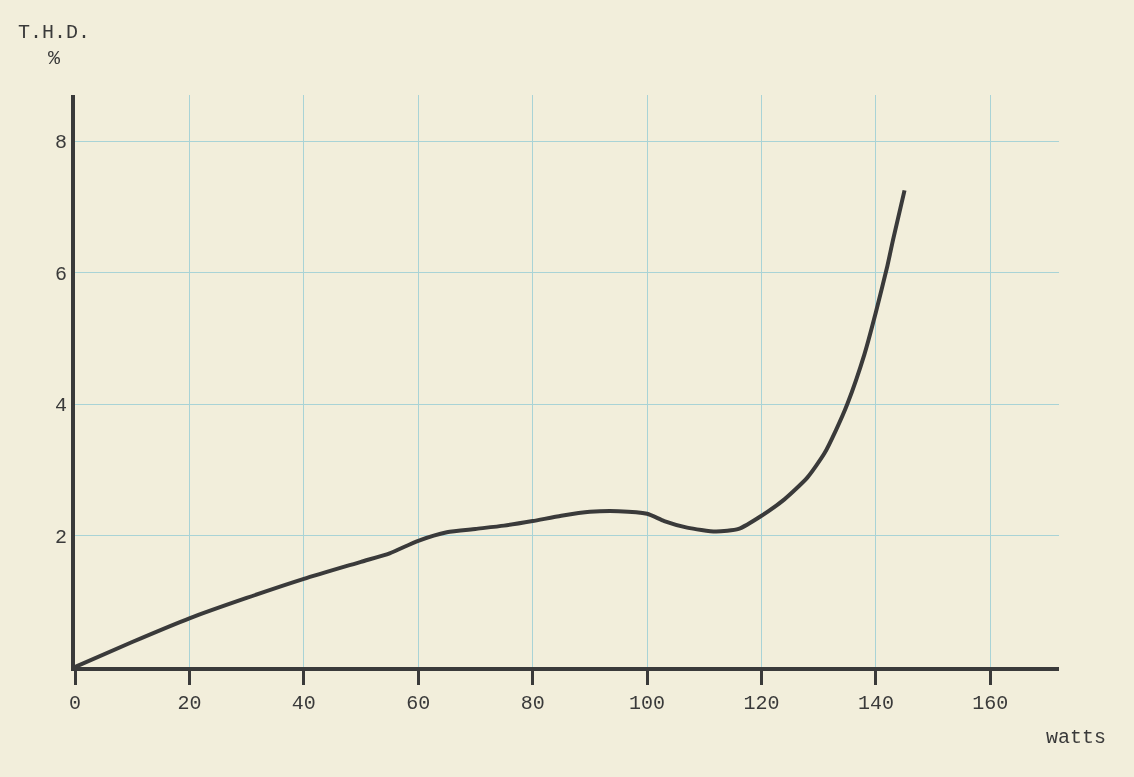  Describe the element at coordinates (647, 703) in the screenshot. I see `x-tick-label: 100` at that location.